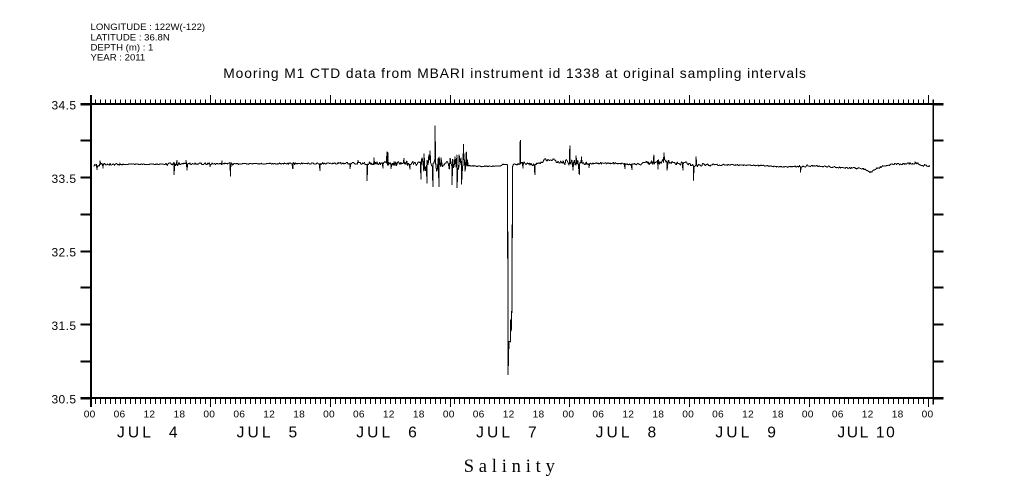  Describe the element at coordinates (512, 467) in the screenshot. I see `svg-text: Salinity` at that location.